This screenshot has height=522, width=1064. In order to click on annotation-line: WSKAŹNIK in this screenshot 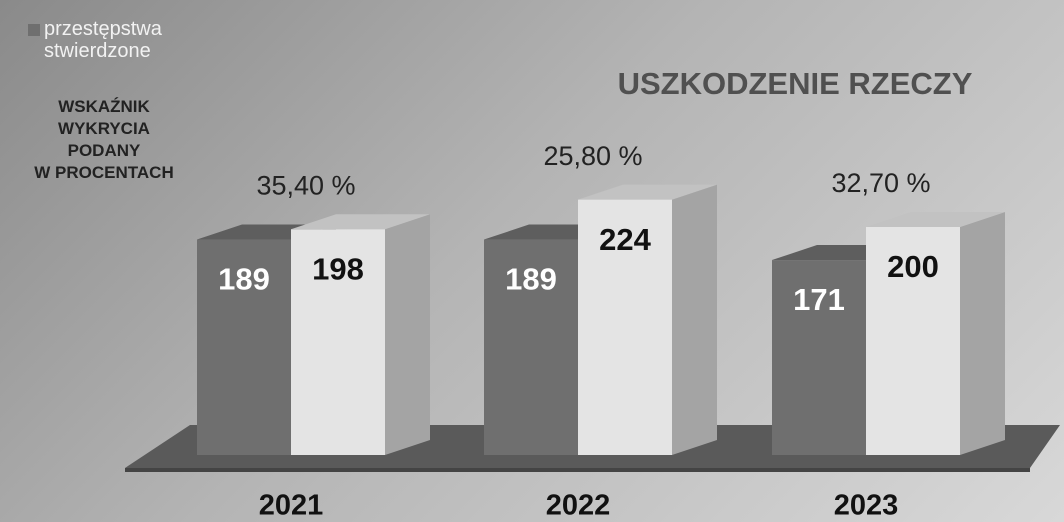, I will do `click(104, 106)`.